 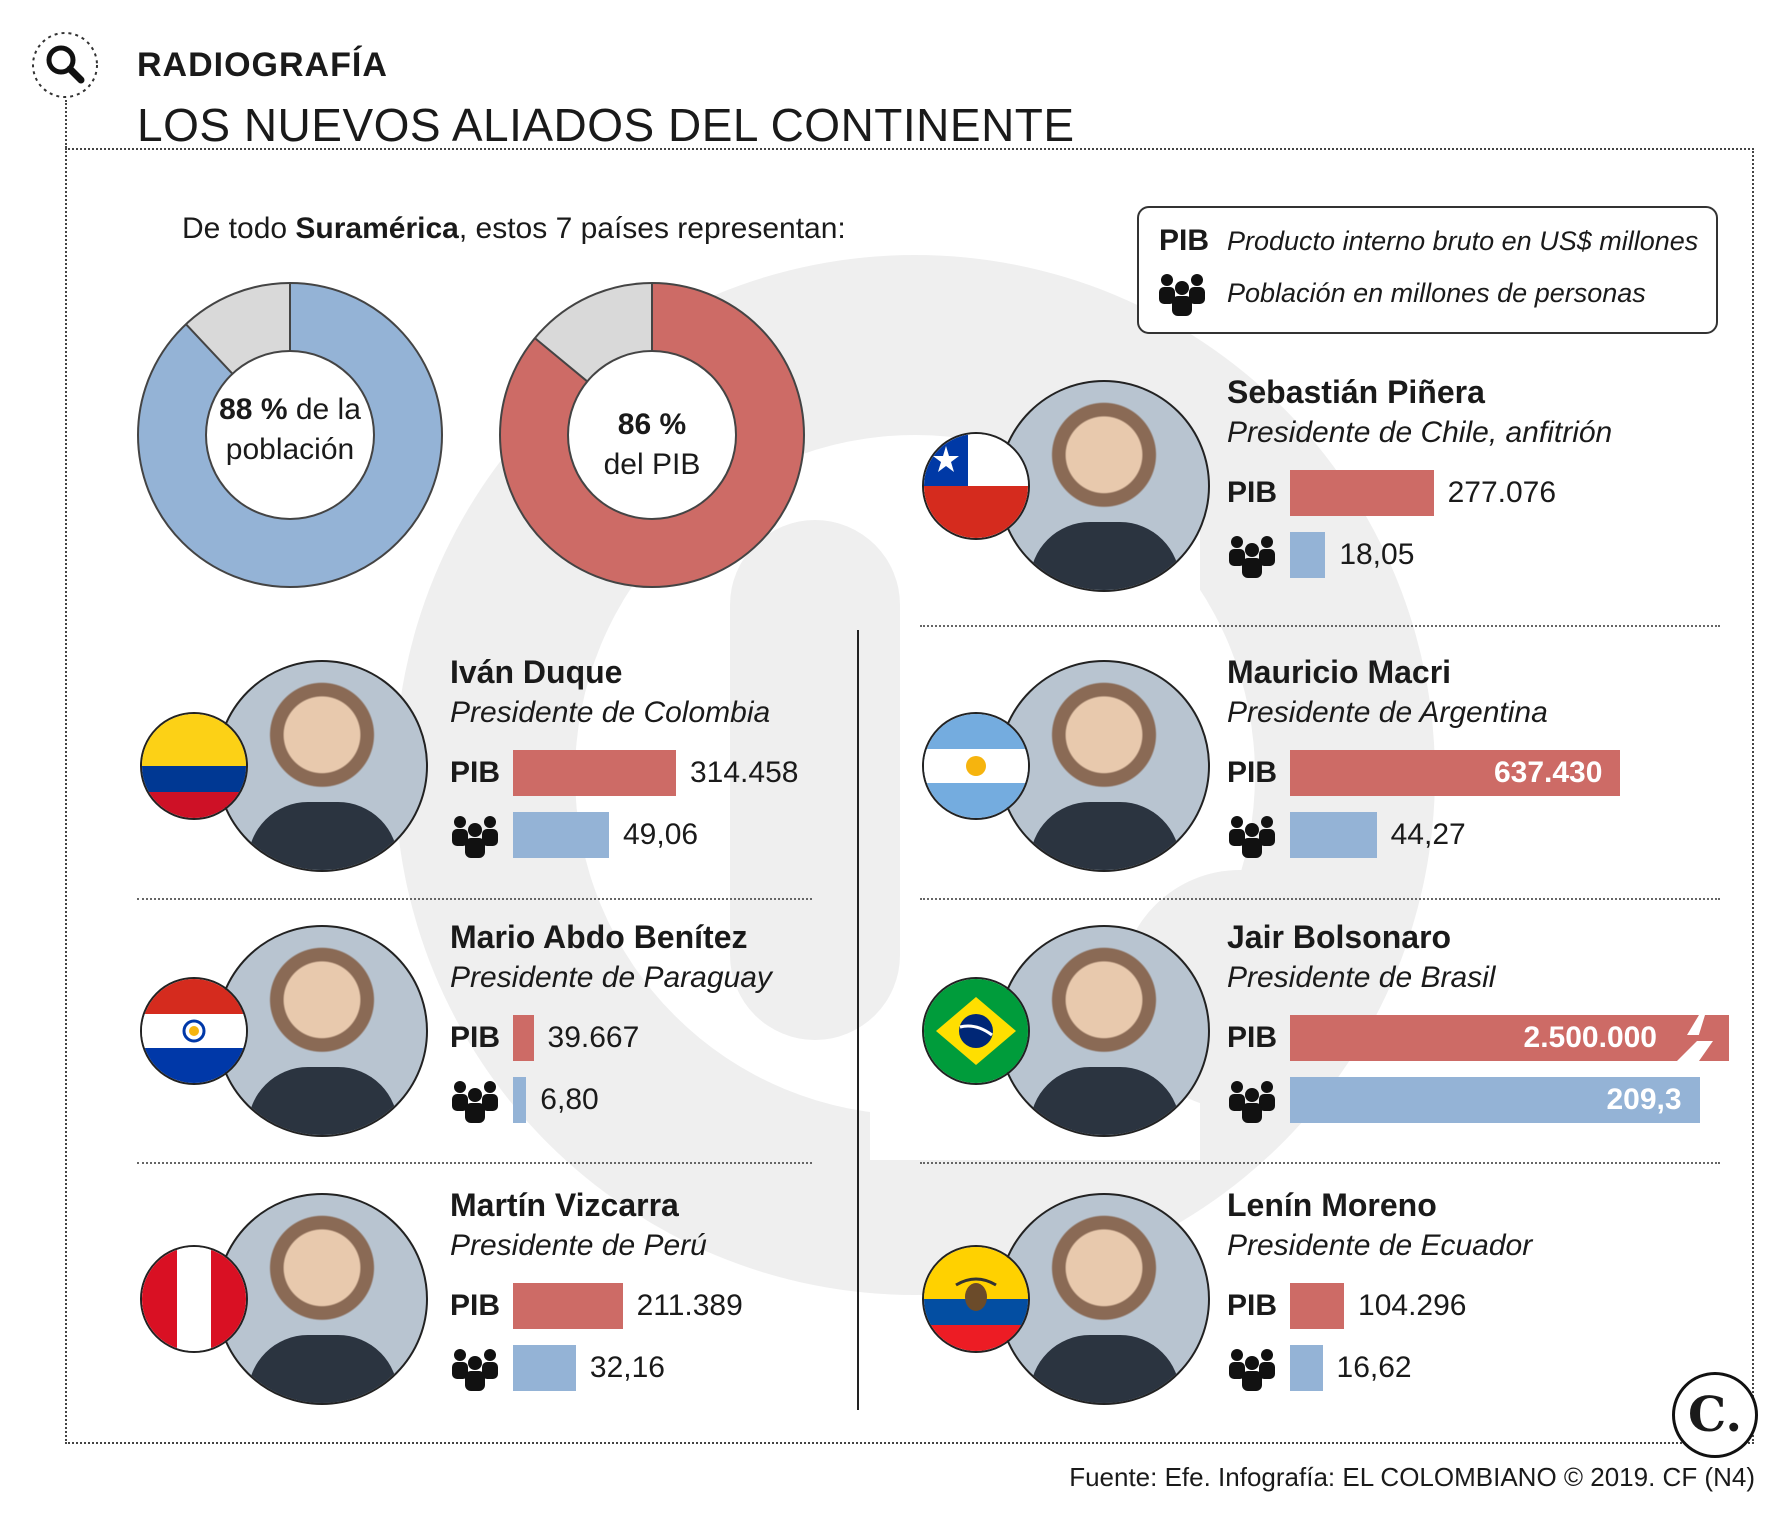 What do you see at coordinates (561, 360) in the screenshot?
I see `donut-slice-border` at bounding box center [561, 360].